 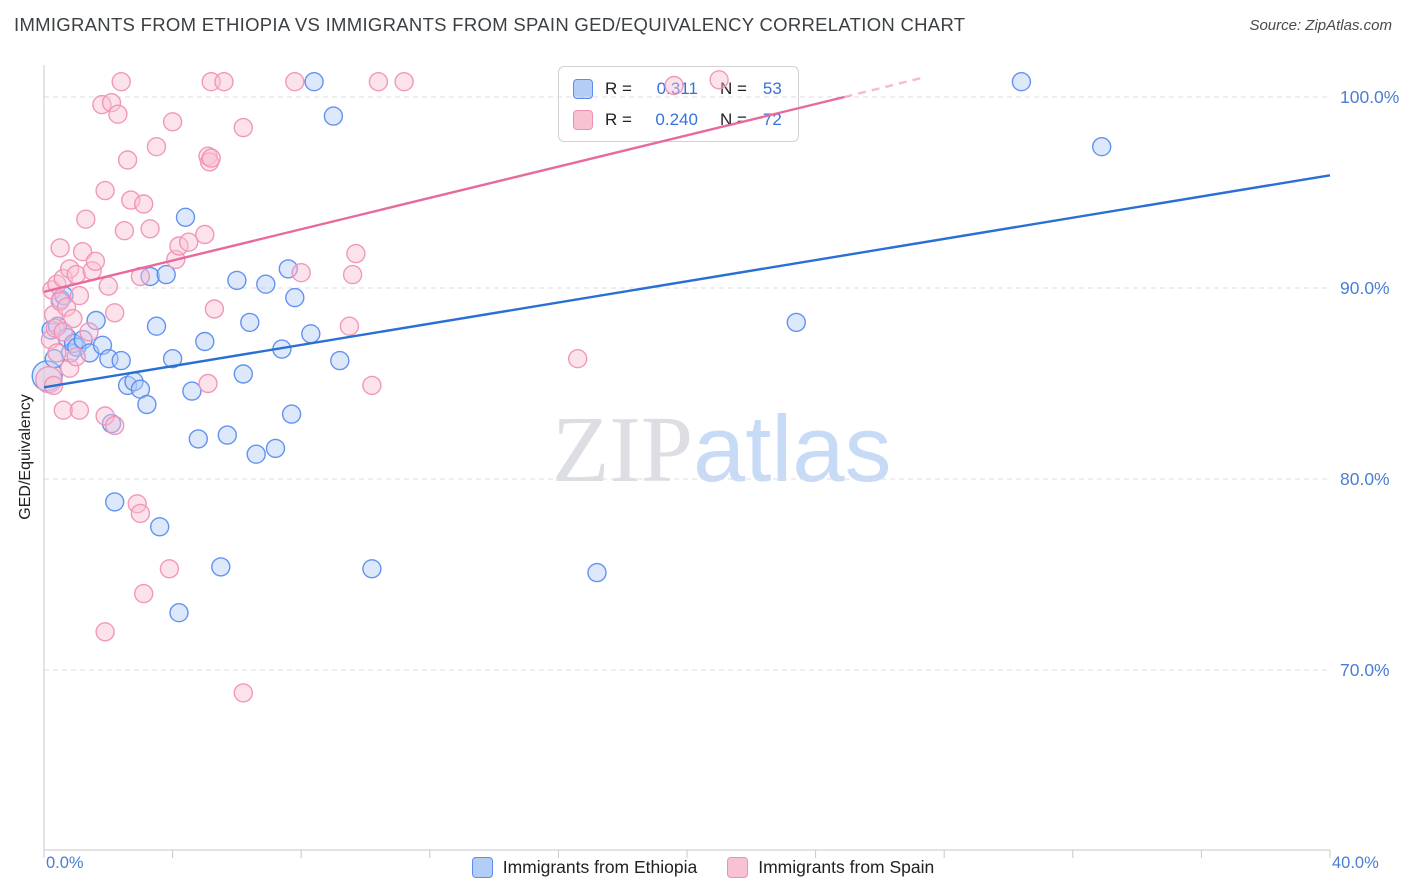 I want to click on x-axis-max-label: 40.0%, so click(x=1355, y=863).